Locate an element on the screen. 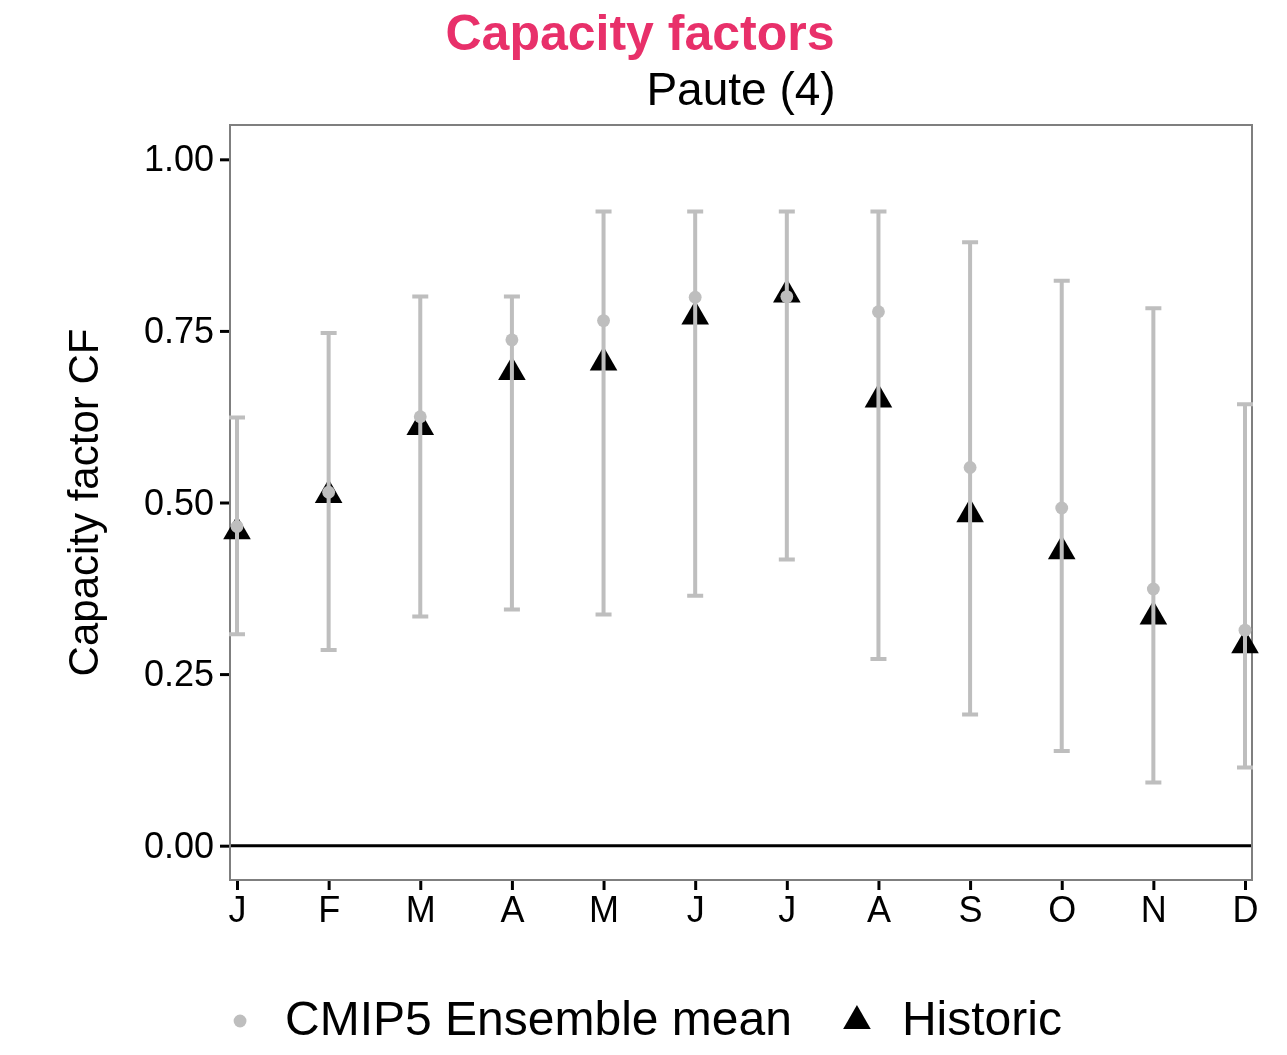 The height and width of the screenshot is (1055, 1287). x-tick-label: S is located at coordinates (970, 909).